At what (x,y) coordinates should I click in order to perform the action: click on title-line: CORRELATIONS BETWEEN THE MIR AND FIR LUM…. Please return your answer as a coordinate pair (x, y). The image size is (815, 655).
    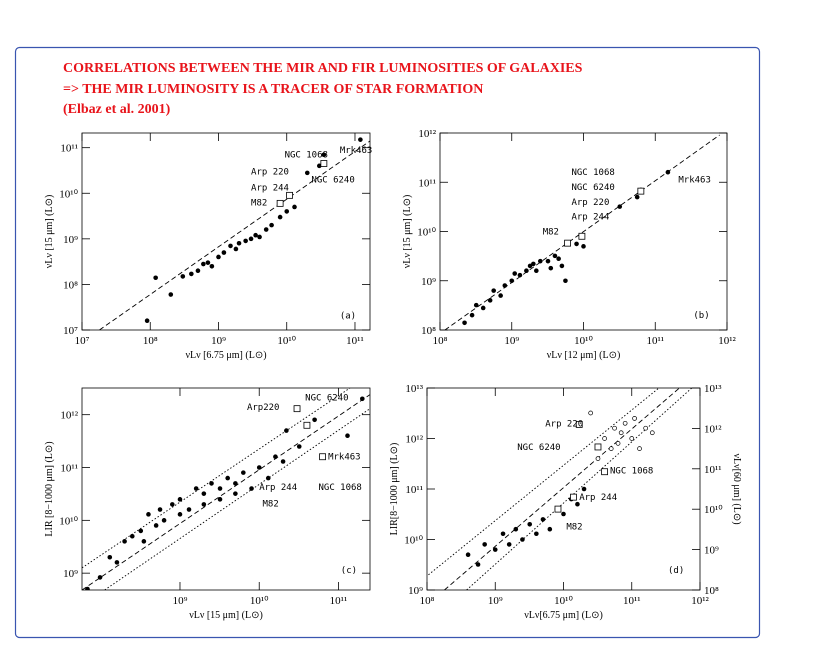
    Looking at the image, I should click on (323, 68).